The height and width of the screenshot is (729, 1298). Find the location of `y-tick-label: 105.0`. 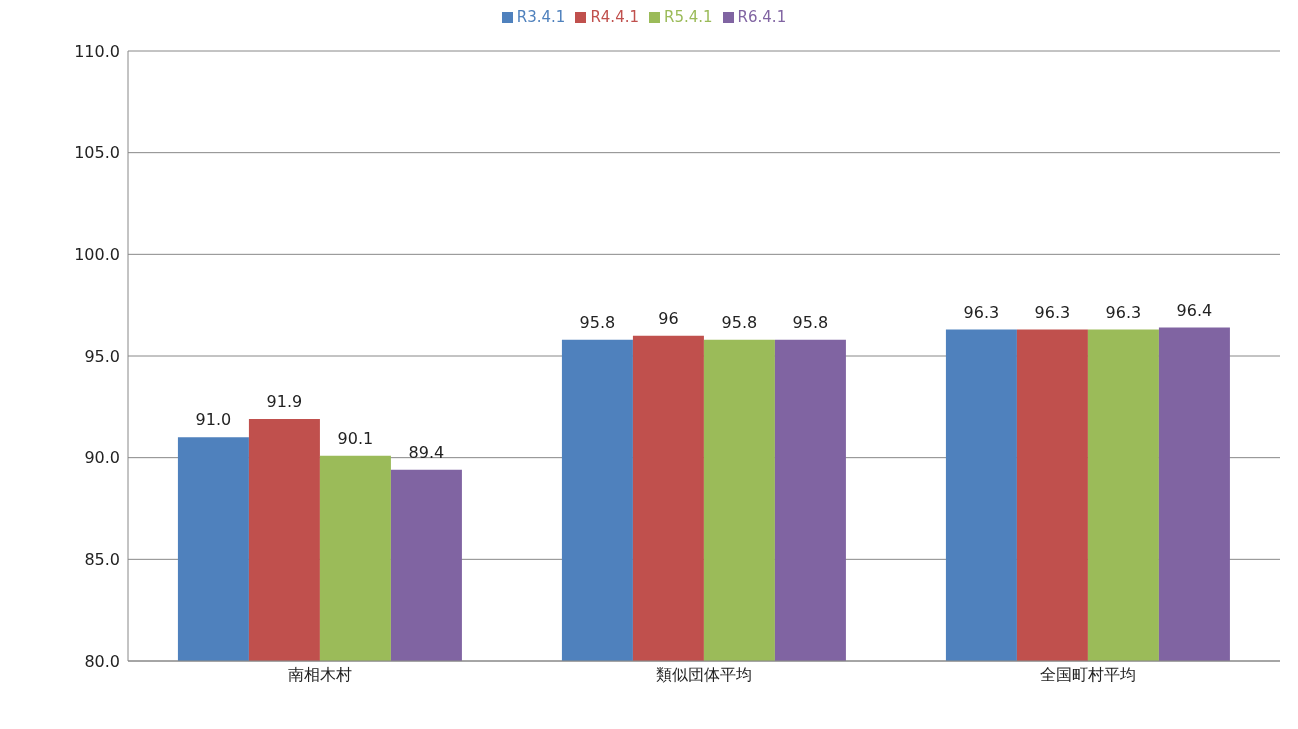

y-tick-label: 105.0 is located at coordinates (97, 153).